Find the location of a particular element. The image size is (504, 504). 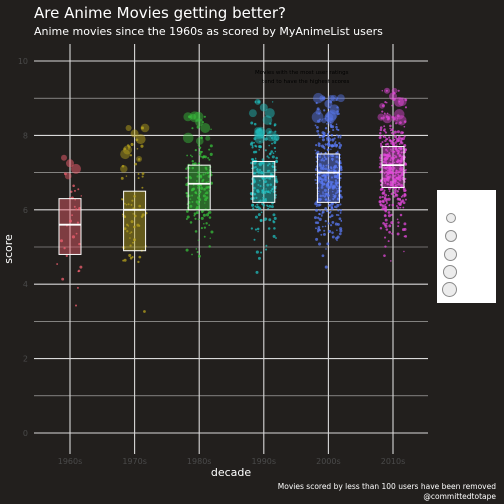

caption-line-2: @committedtotape is located at coordinates (459, 496).